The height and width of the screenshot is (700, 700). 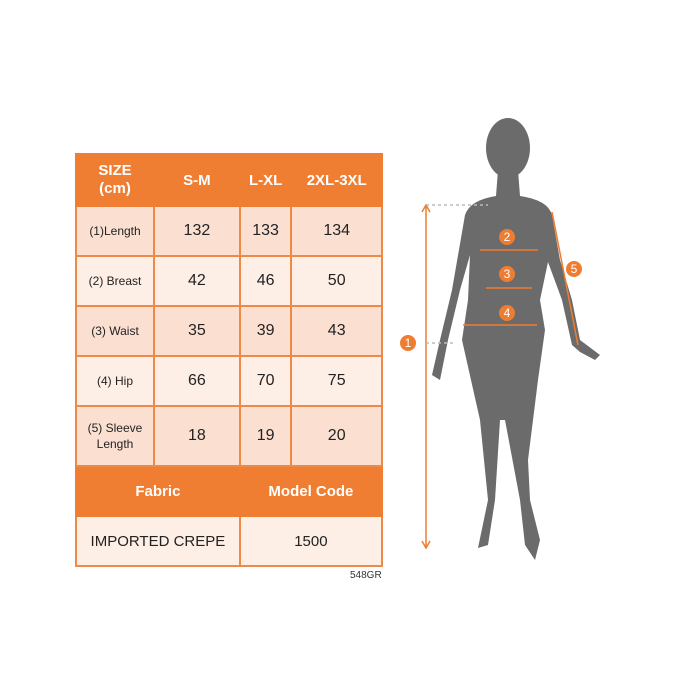 I want to click on cell: 35, so click(x=197, y=331).